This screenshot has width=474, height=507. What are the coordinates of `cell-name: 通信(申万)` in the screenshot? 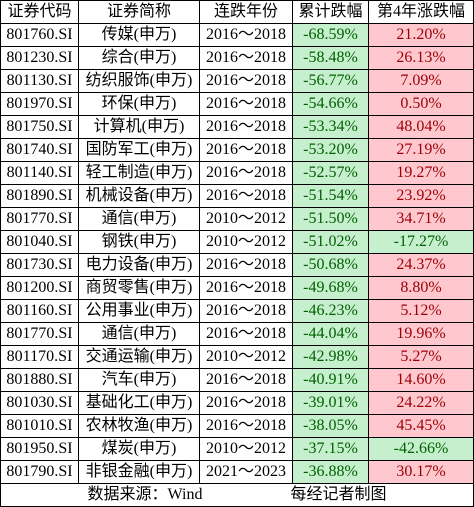 It's located at (139, 219).